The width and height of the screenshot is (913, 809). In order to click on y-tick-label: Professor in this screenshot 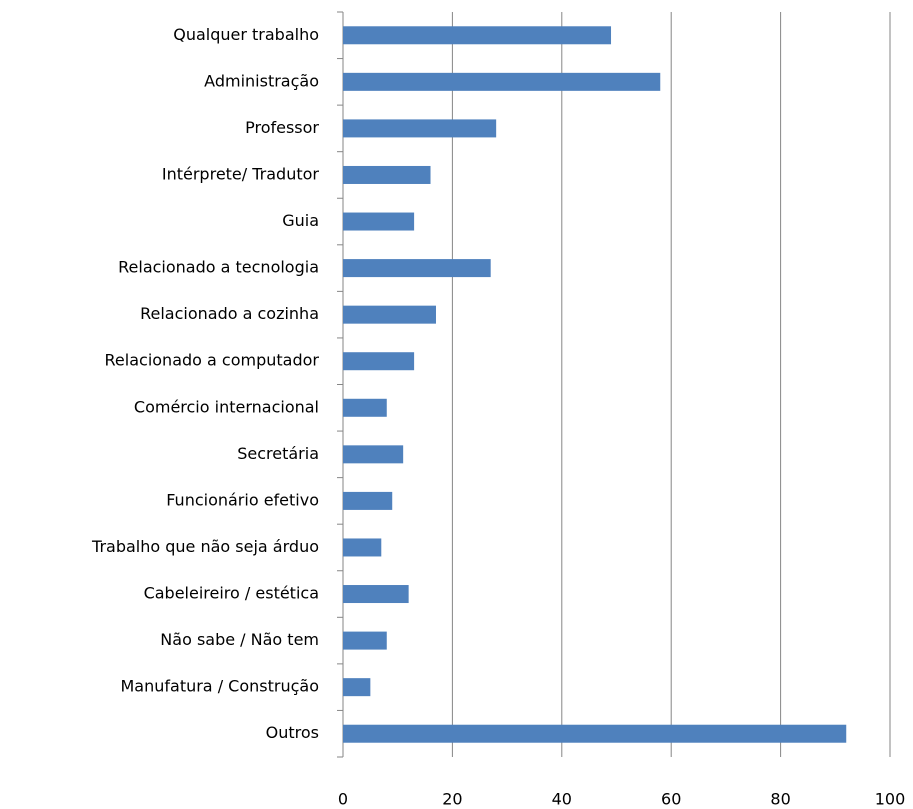, I will do `click(282, 127)`.